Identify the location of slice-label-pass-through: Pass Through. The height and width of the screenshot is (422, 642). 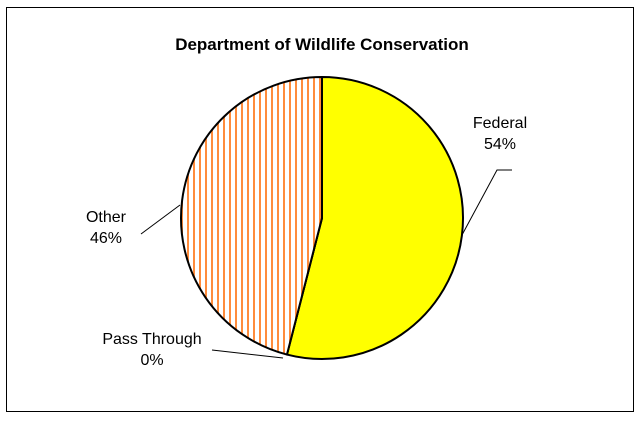
(151, 339).